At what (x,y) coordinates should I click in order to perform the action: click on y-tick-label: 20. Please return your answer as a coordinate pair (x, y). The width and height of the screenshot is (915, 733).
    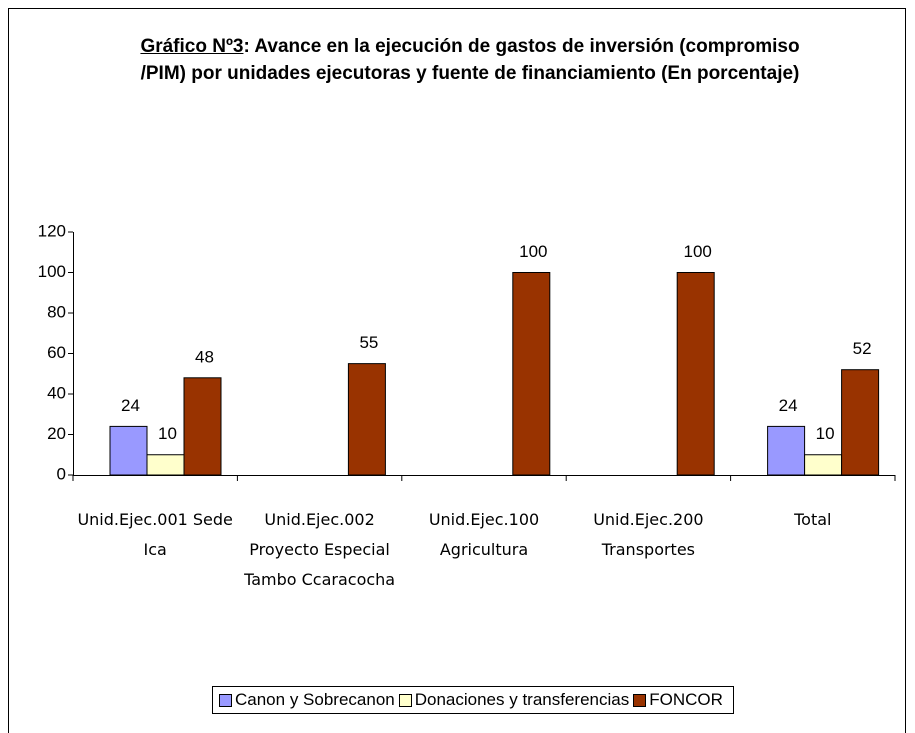
    Looking at the image, I should click on (56, 433).